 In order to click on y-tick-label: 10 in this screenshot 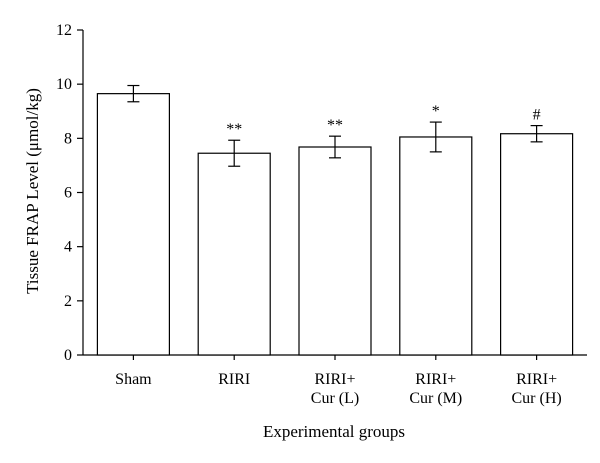, I will do `click(64, 84)`.